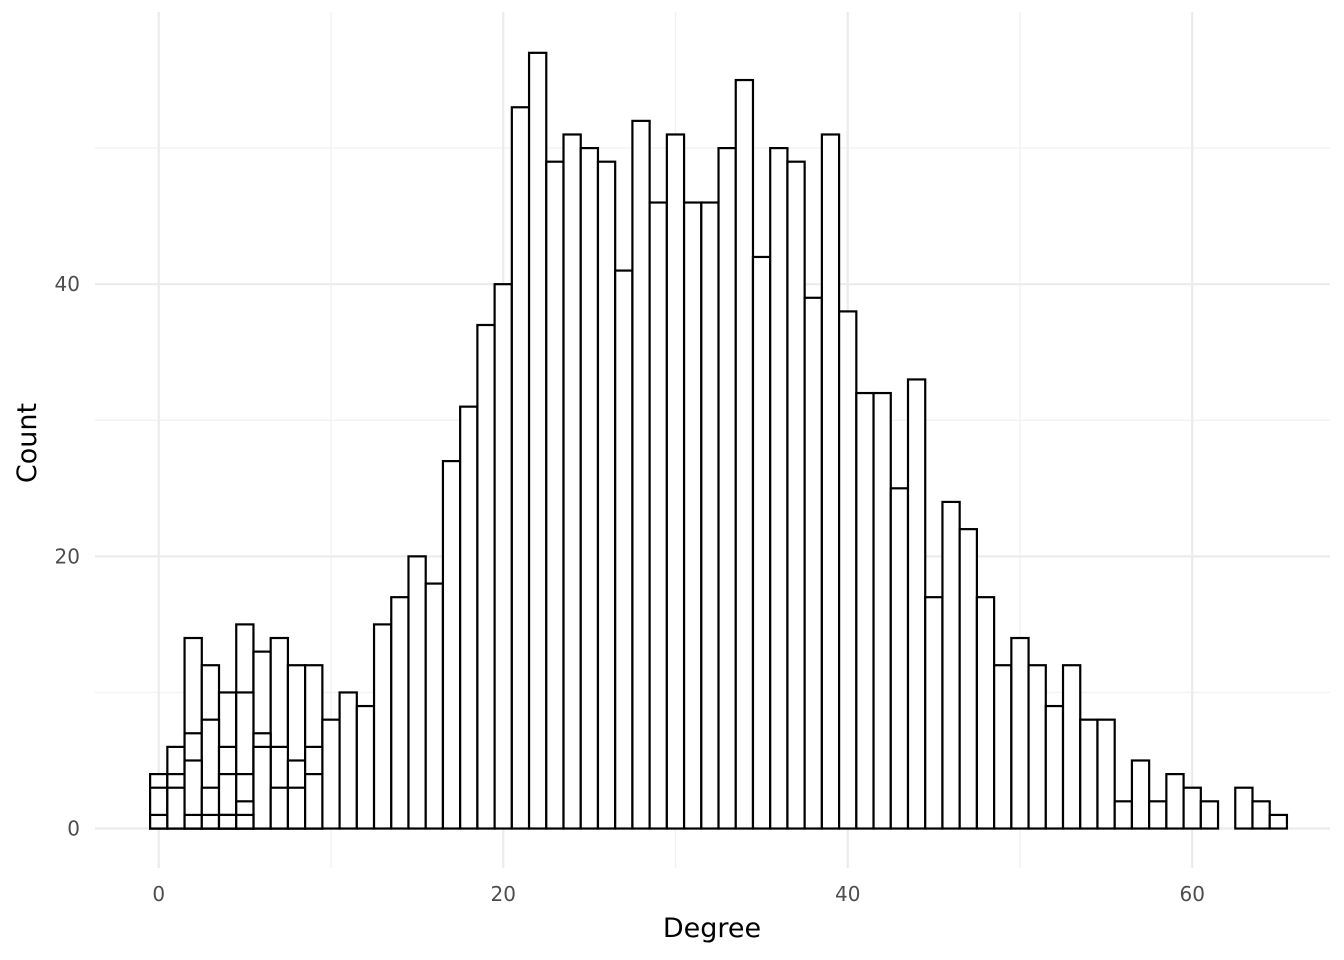  What do you see at coordinates (67, 556) in the screenshot?
I see `y-tick-label: 20` at bounding box center [67, 556].